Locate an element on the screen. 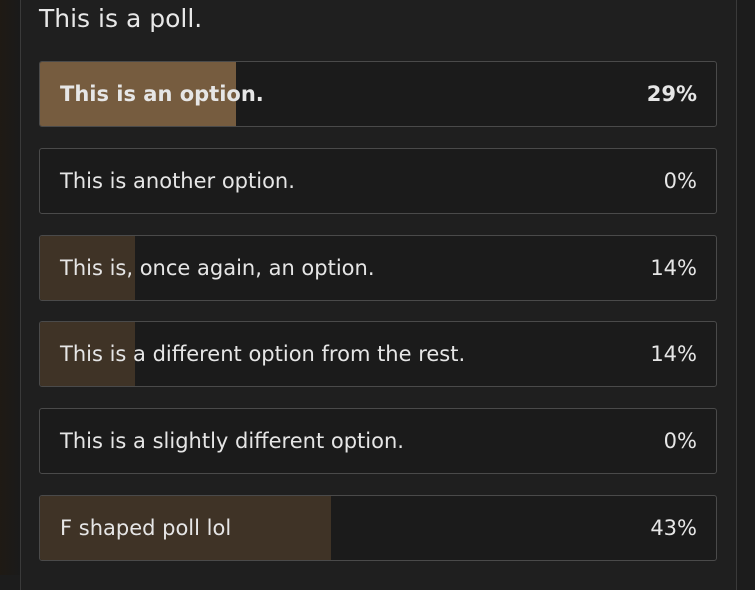 Image resolution: width=755 pixels, height=590 pixels. poll-option-label: This is a slightly different option. is located at coordinates (232, 441).